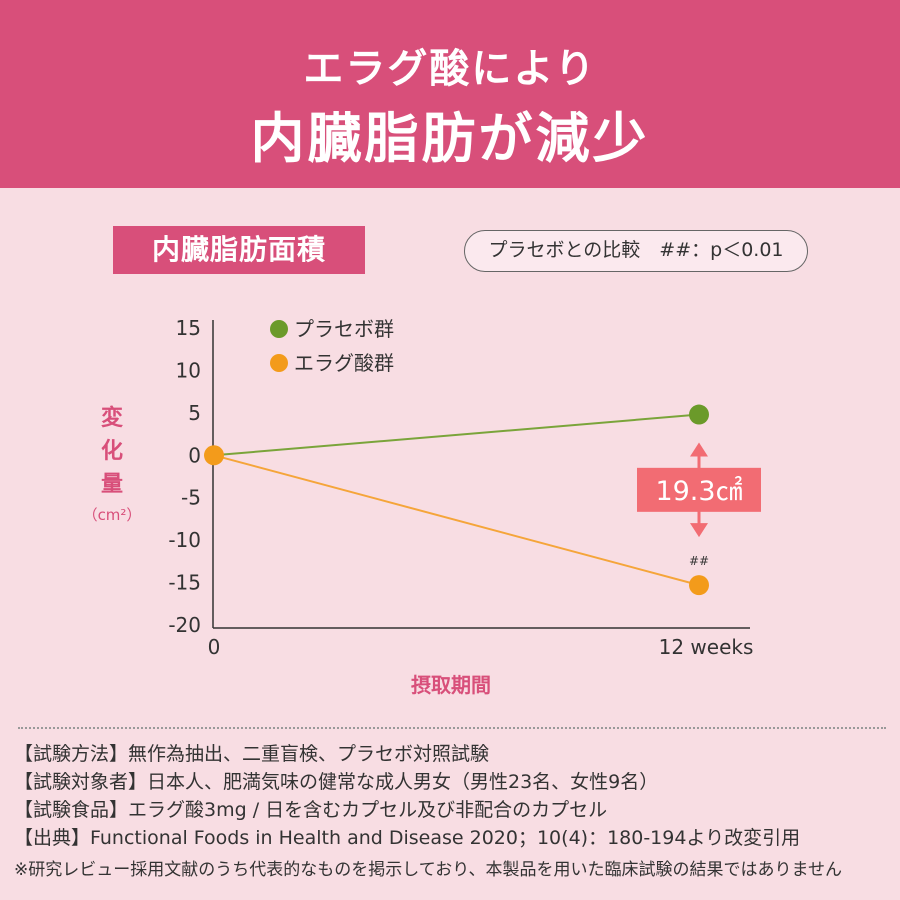  What do you see at coordinates (184, 540) in the screenshot?
I see `y-tick-label: -10` at bounding box center [184, 540].